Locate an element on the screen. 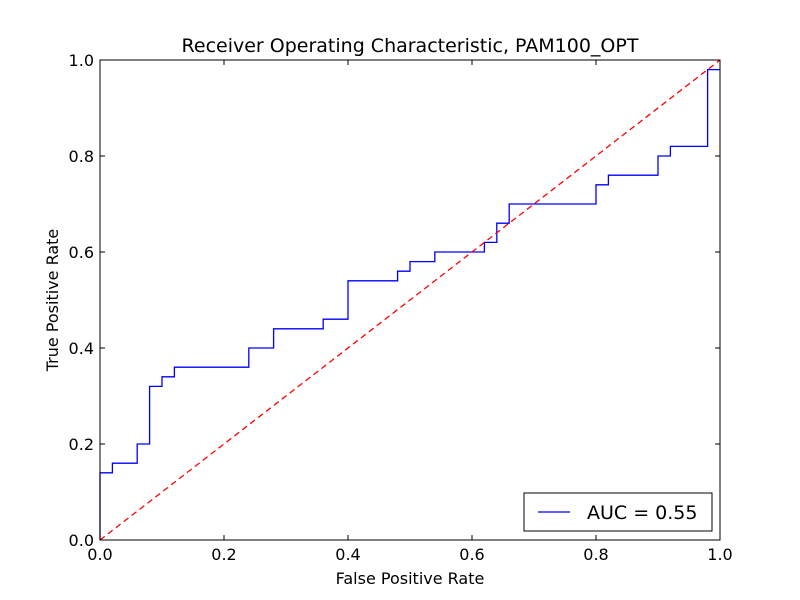 The height and width of the screenshot is (600, 800). x-tick-label: 0.2 is located at coordinates (223, 554).